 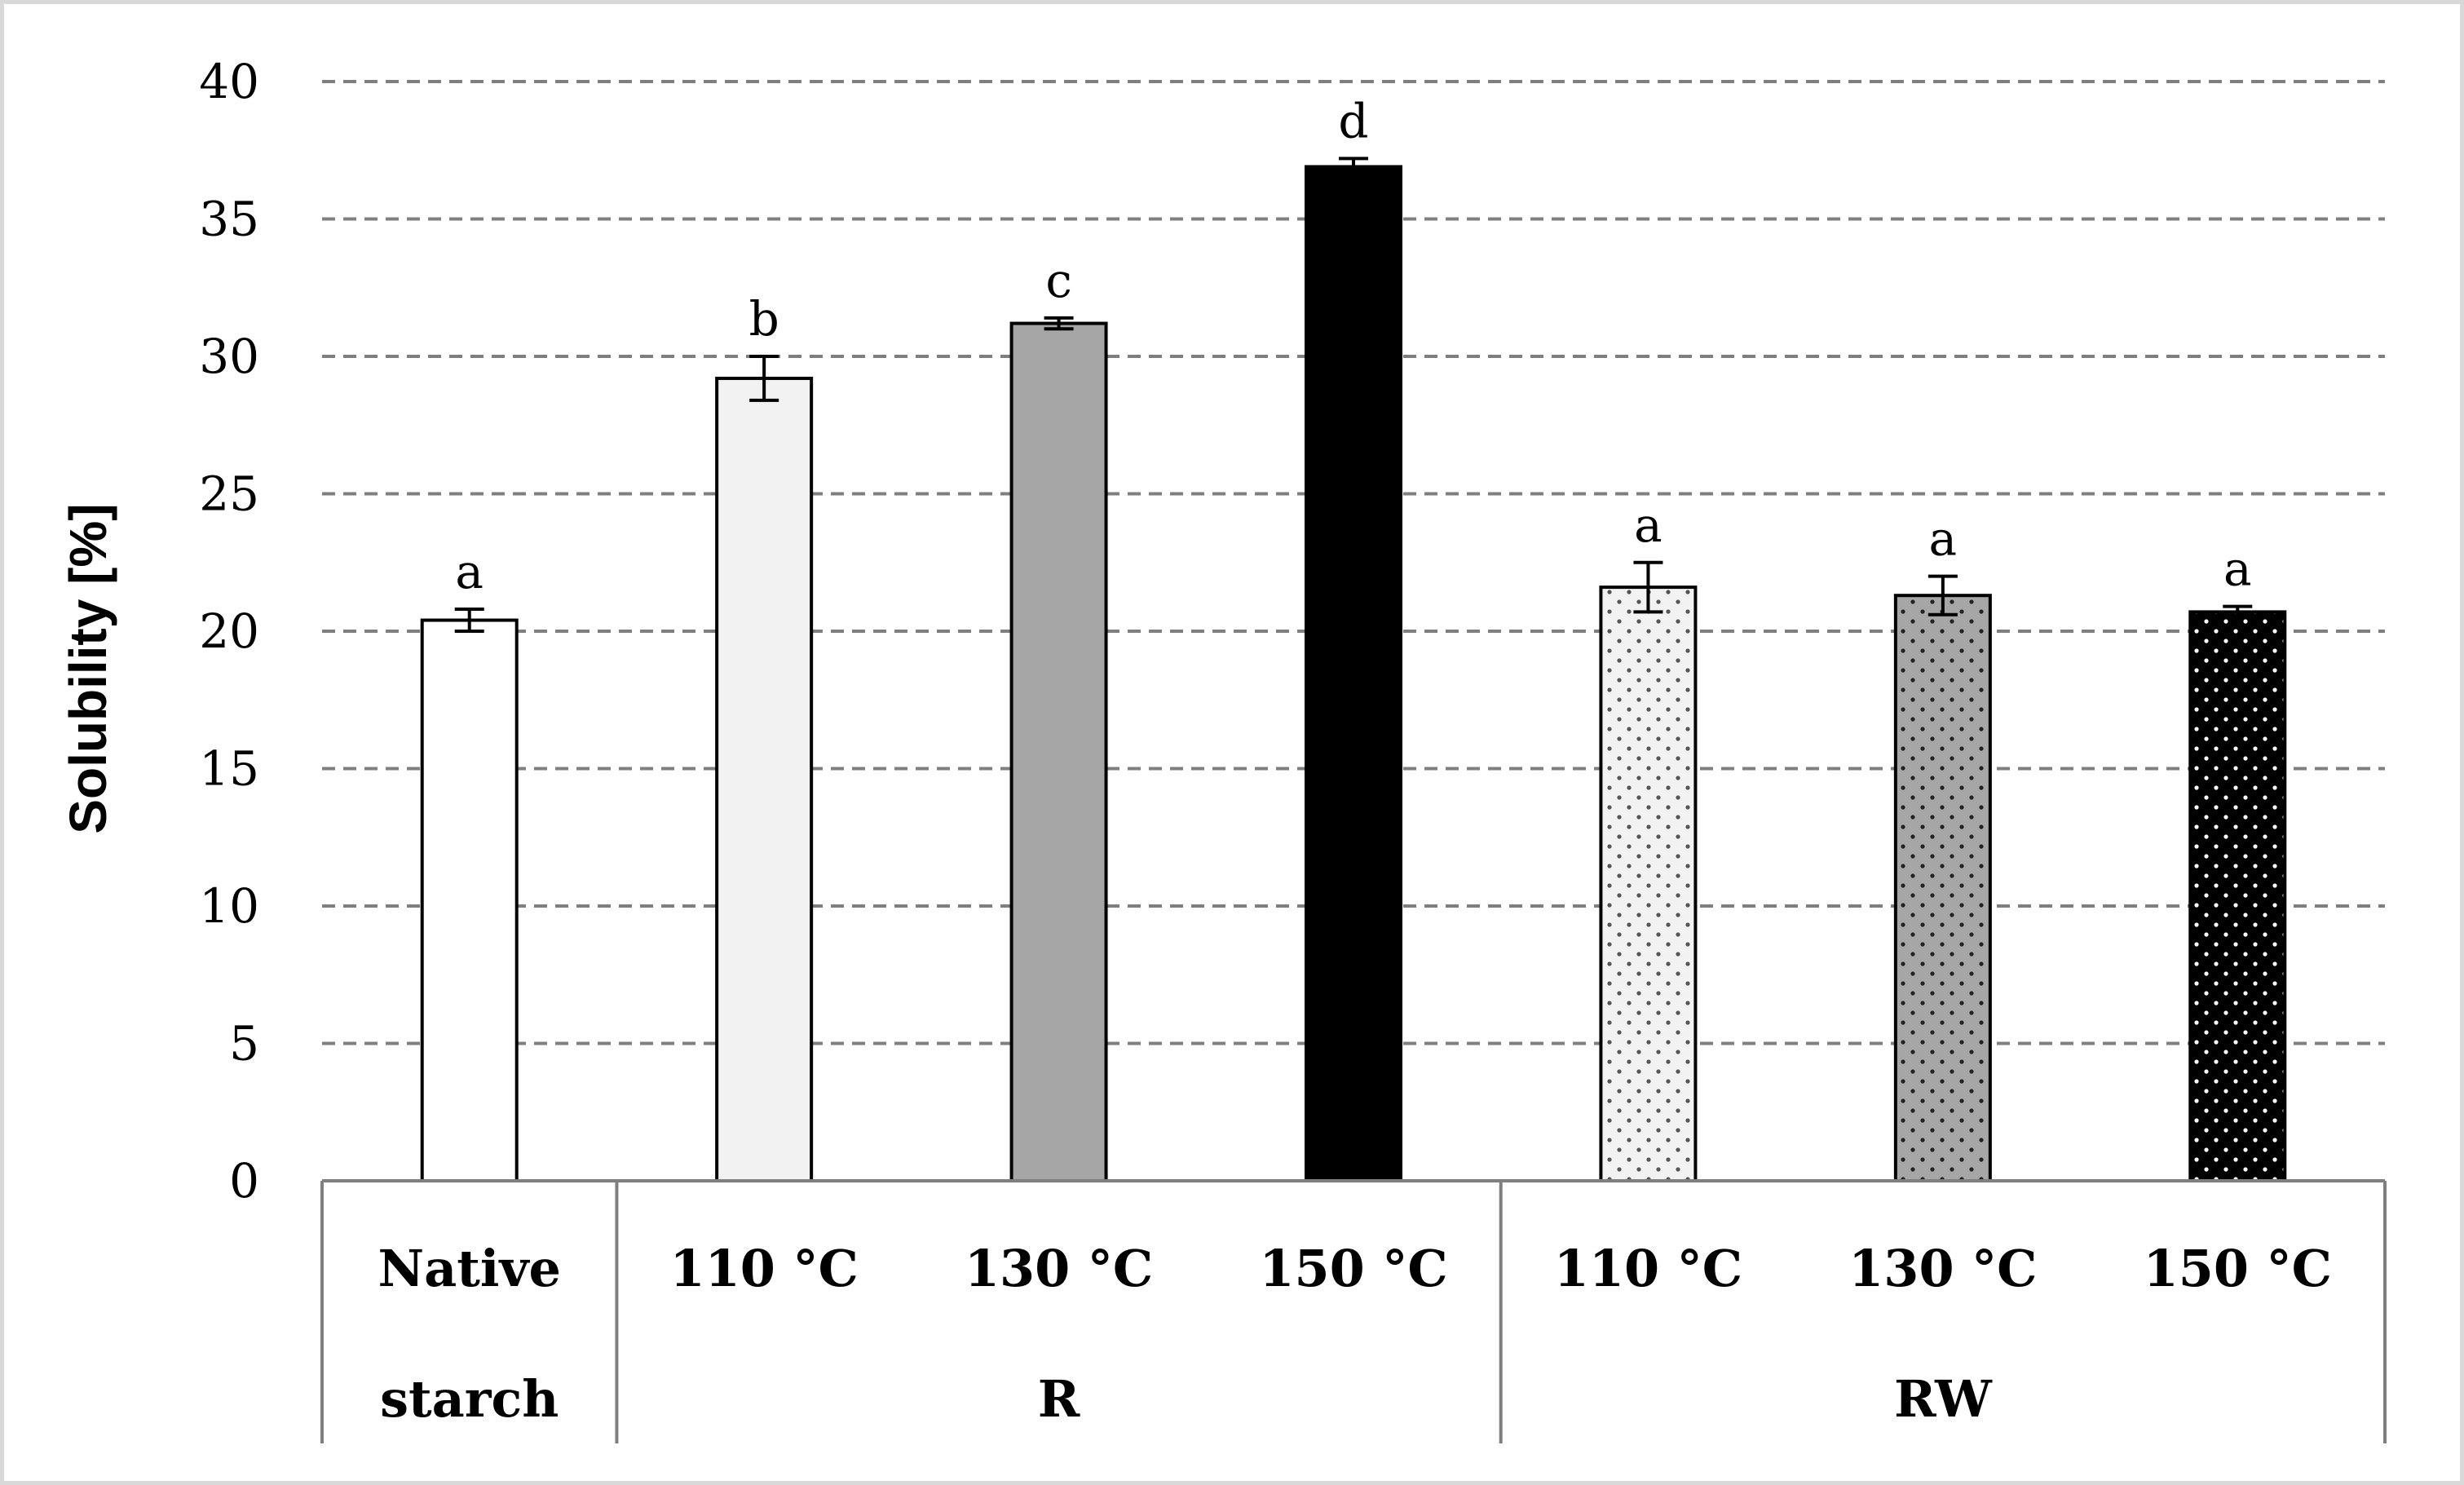 What do you see at coordinates (229, 494) in the screenshot?
I see `y-tick-label: 25` at bounding box center [229, 494].